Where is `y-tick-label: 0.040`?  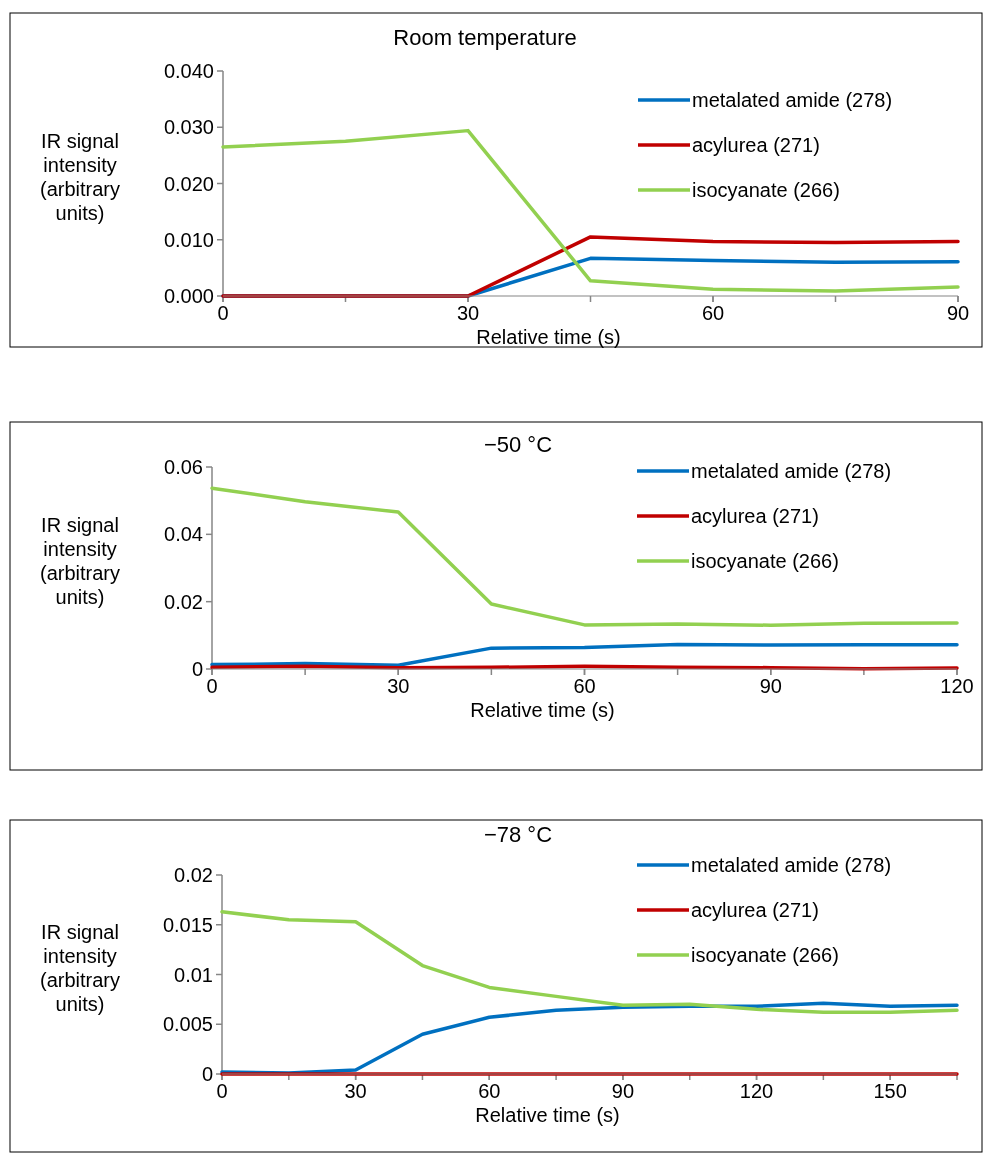
y-tick-label: 0.040 is located at coordinates (188, 71).